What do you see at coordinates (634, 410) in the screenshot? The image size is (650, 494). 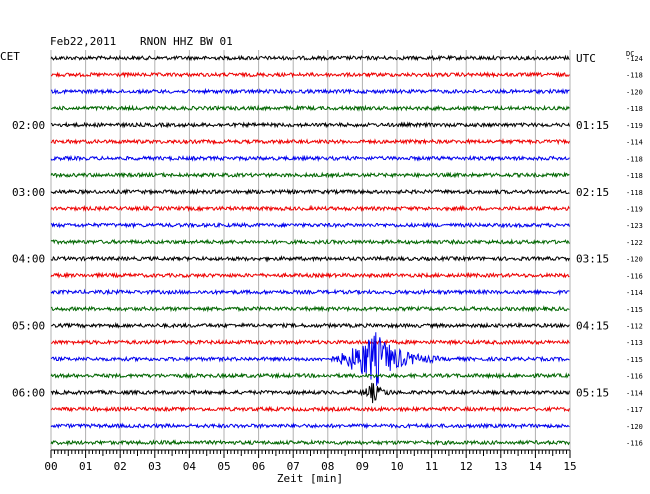 I see `dc-offset-label: -117` at bounding box center [634, 410].